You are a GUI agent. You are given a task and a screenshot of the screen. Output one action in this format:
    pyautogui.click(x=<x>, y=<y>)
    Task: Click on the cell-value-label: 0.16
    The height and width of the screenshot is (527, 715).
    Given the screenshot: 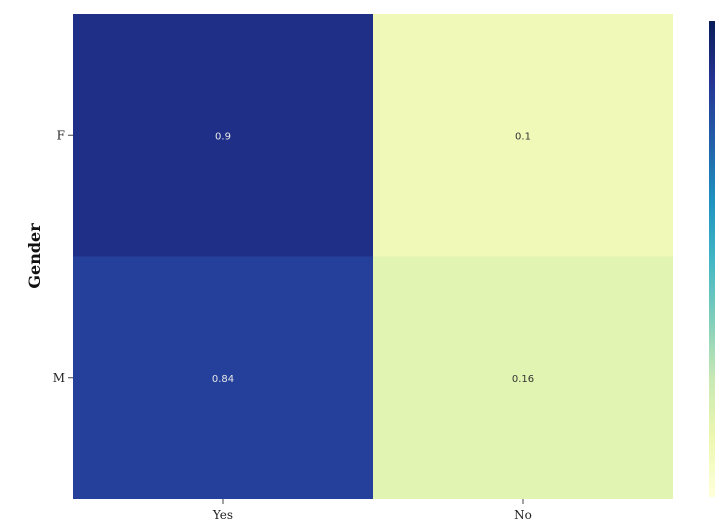 What is the action you would take?
    pyautogui.click(x=523, y=379)
    